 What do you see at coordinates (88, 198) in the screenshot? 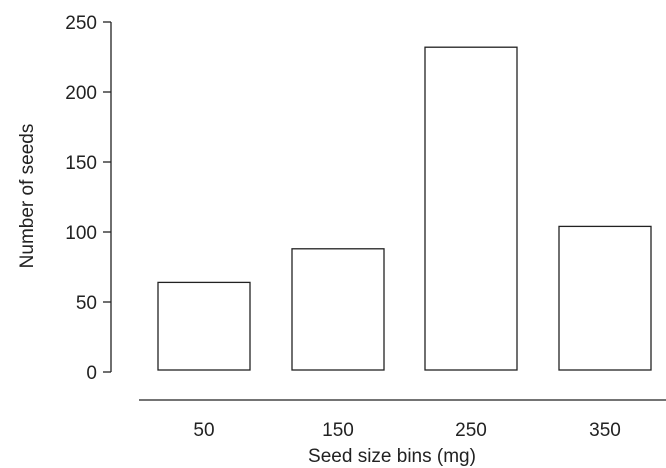
I see `y-axis: 0 50 100 150 200 250` at bounding box center [88, 198].